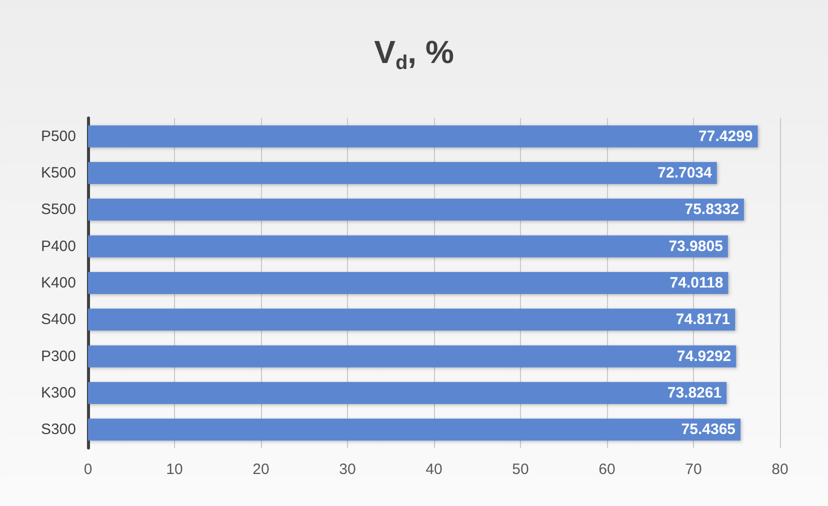  Describe the element at coordinates (695, 246) in the screenshot. I see `data-label: 73.9805` at that location.